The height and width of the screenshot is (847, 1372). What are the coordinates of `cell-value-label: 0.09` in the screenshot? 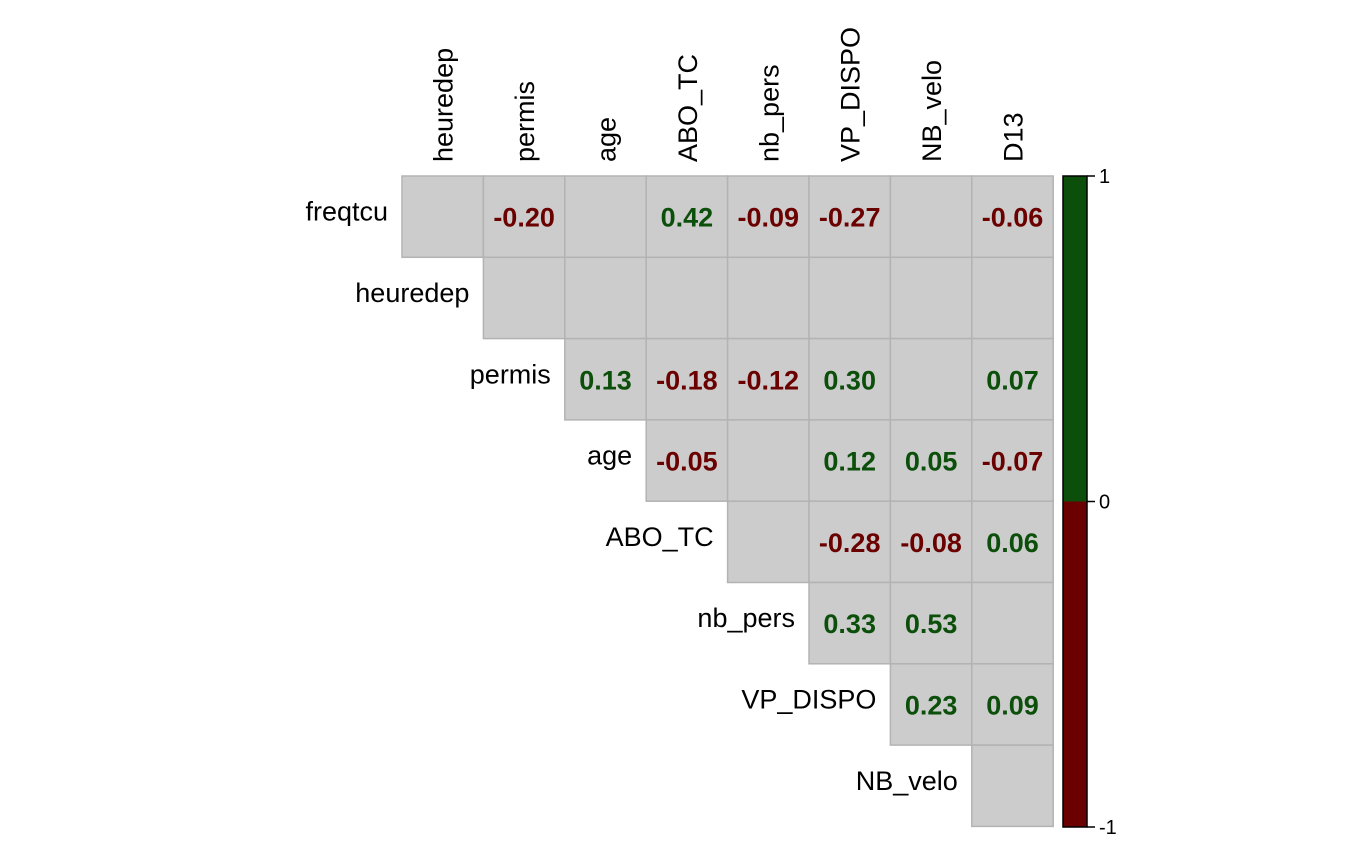 It's located at (1012, 705).